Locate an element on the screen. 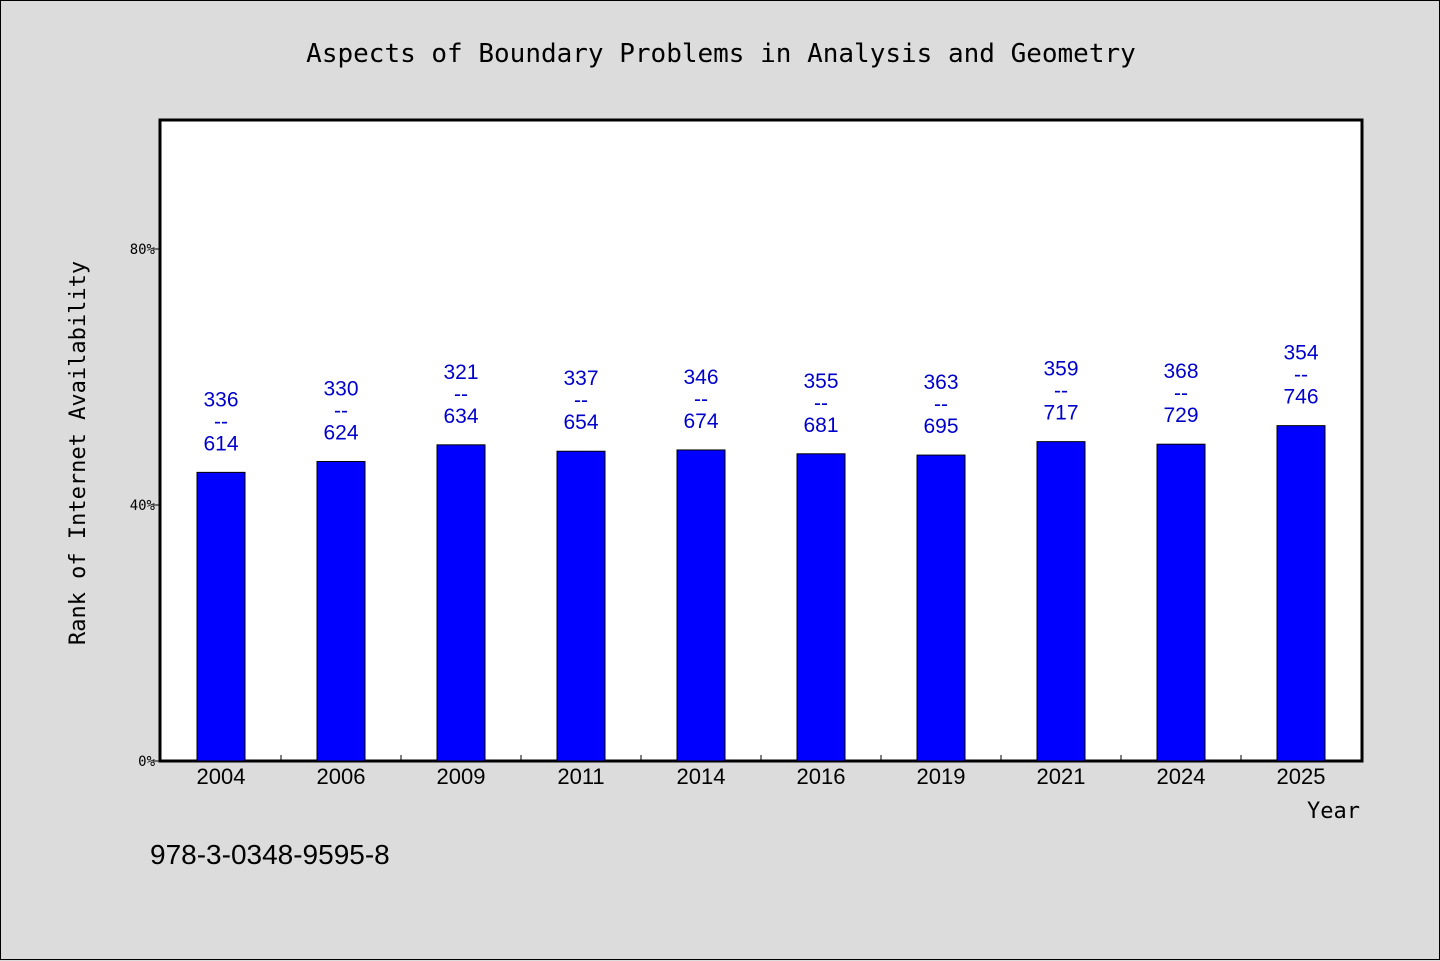 This screenshot has height=961, width=1440. data-label-2009-0: 321 is located at coordinates (460, 372).